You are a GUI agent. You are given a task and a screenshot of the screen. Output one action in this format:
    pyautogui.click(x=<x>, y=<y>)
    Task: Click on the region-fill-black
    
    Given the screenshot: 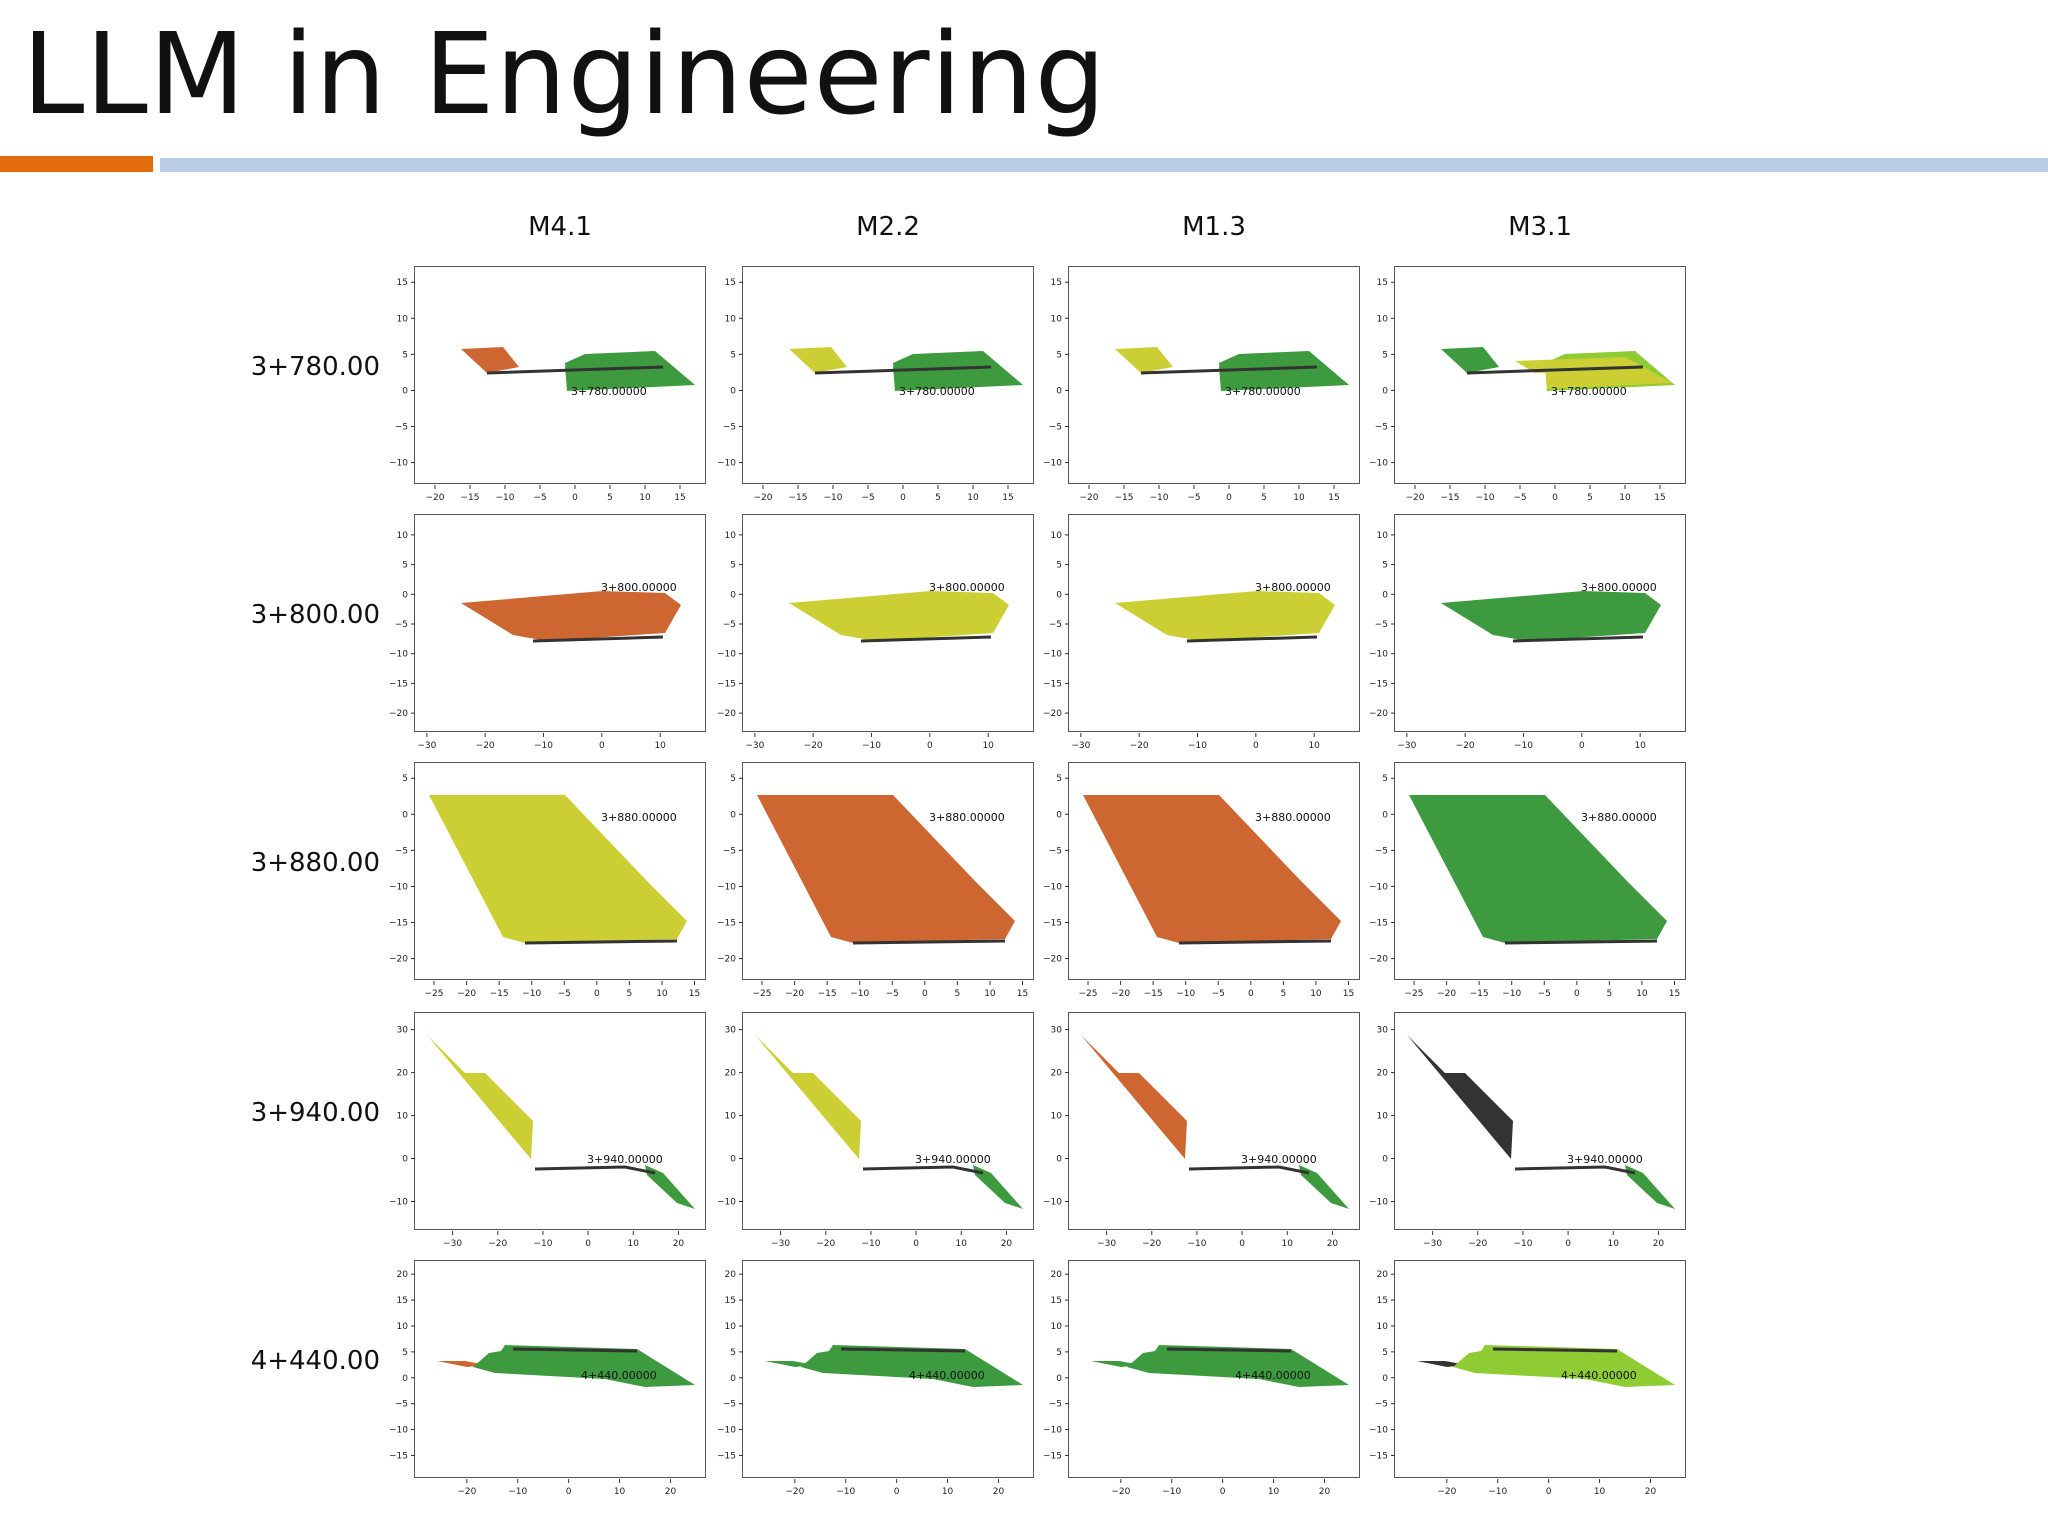 What is the action you would take?
    pyautogui.click(x=1442, y=1364)
    